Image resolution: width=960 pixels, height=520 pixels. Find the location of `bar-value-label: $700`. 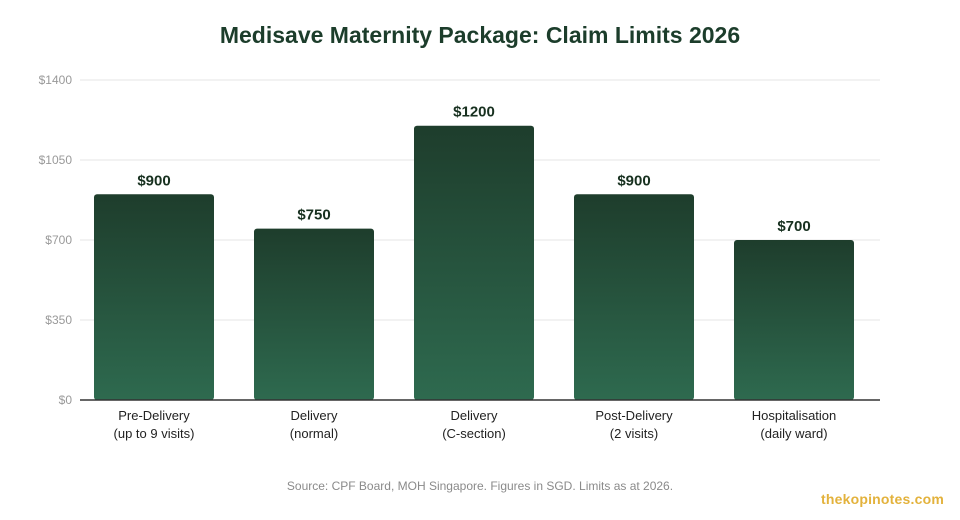

bar-value-label: $700 is located at coordinates (793, 226).